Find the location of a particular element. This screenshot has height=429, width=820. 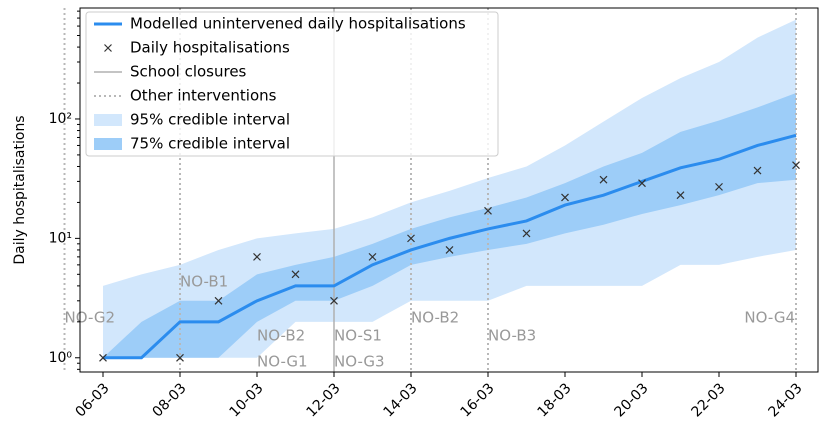

y-tick-label: 10⁰ is located at coordinates (61, 358).